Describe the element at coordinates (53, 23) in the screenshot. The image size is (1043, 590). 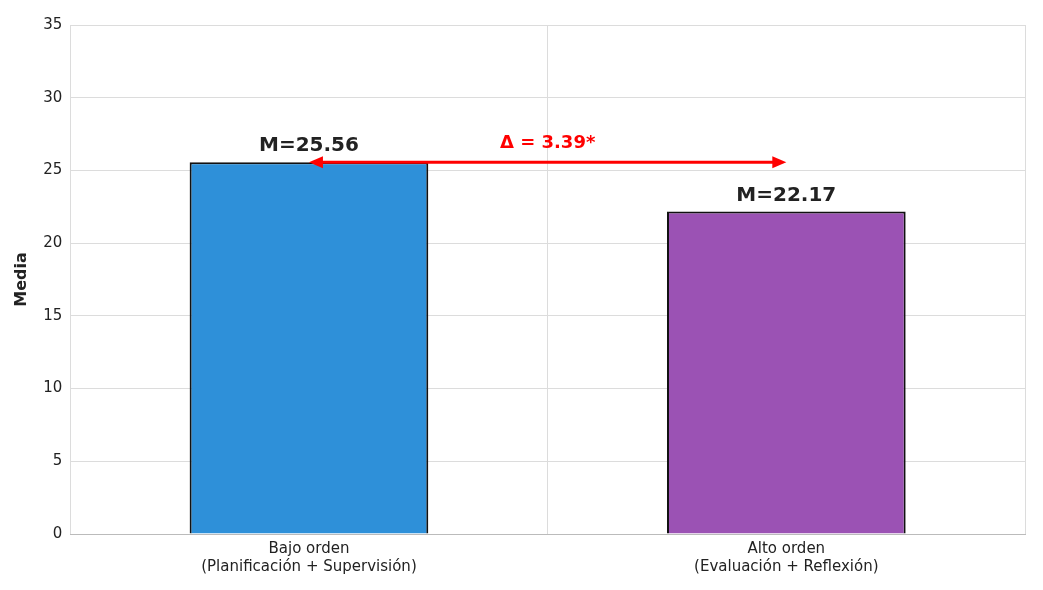
I see `y-tick-label: 35` at that location.